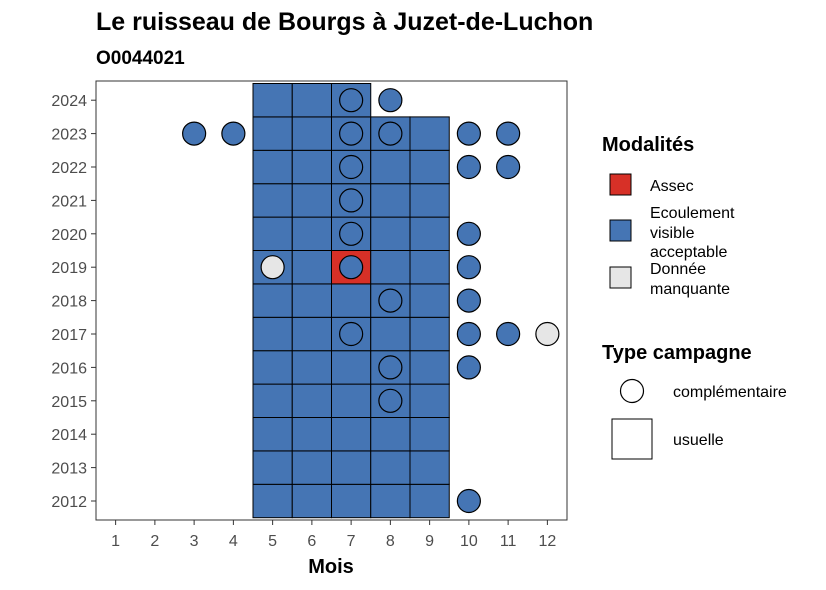 This screenshot has height=590, width=826. I want to click on legend-label-complementaire: complémentaire, so click(730, 392).